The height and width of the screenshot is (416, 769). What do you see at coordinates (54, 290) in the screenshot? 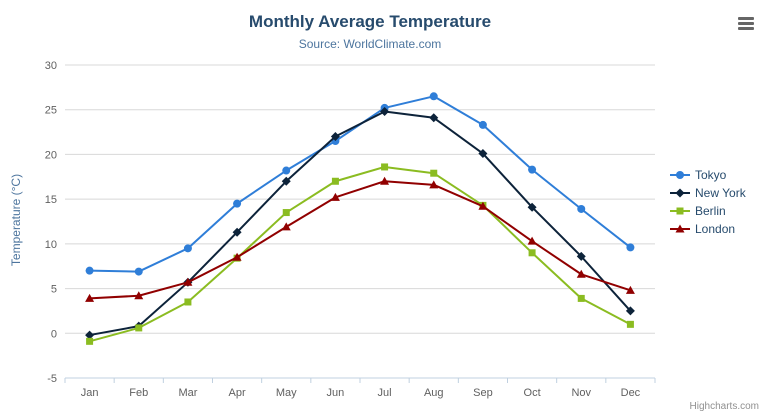
I see `y-axis-tick-label: 5` at bounding box center [54, 290].